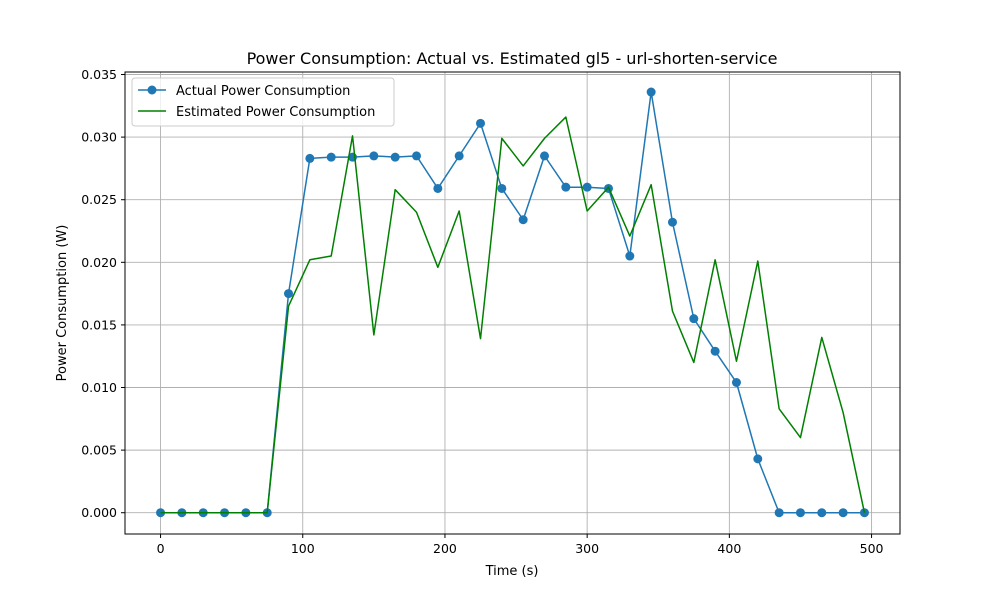  Describe the element at coordinates (263, 91) in the screenshot. I see `legend-label-actual: Actual Power Consumption` at that location.